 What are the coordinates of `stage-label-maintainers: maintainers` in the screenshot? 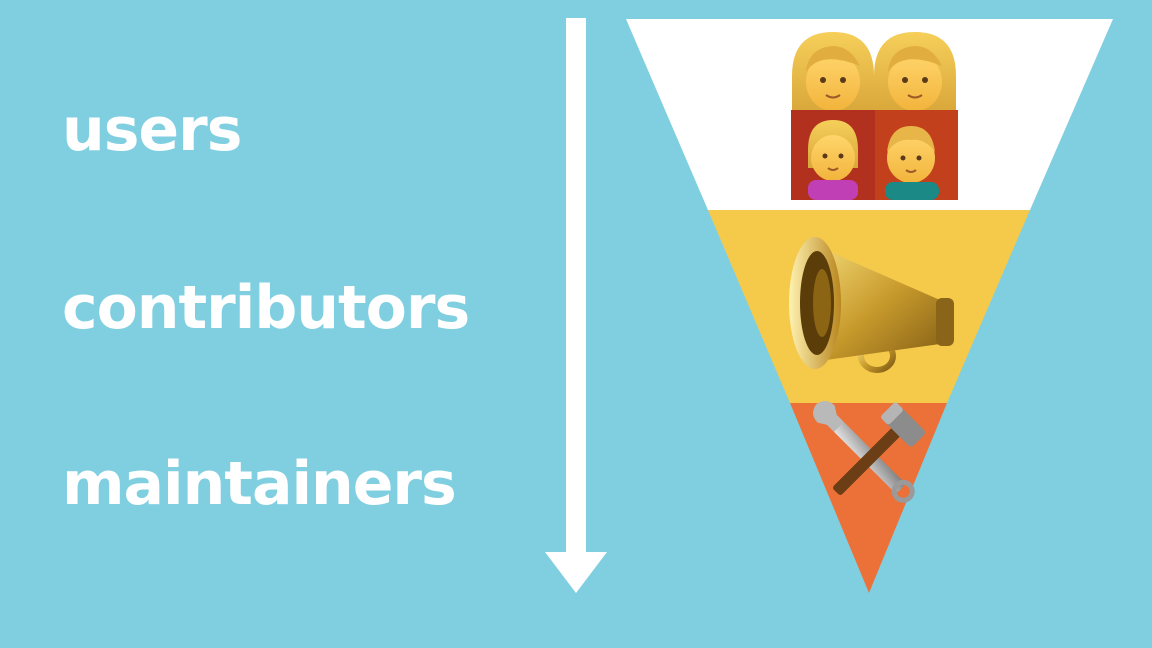 It's located at (259, 484).